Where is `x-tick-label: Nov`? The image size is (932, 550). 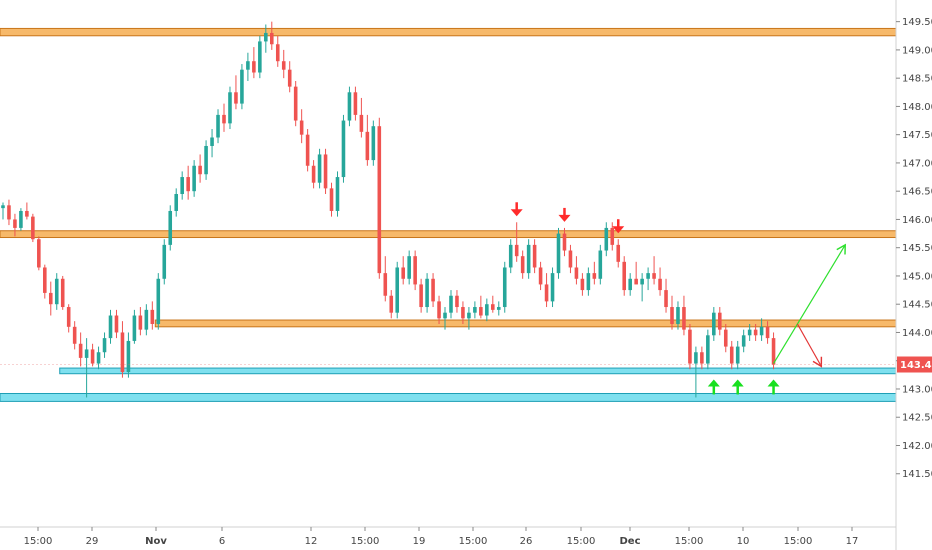
x-tick-label: Nov is located at coordinates (156, 541).